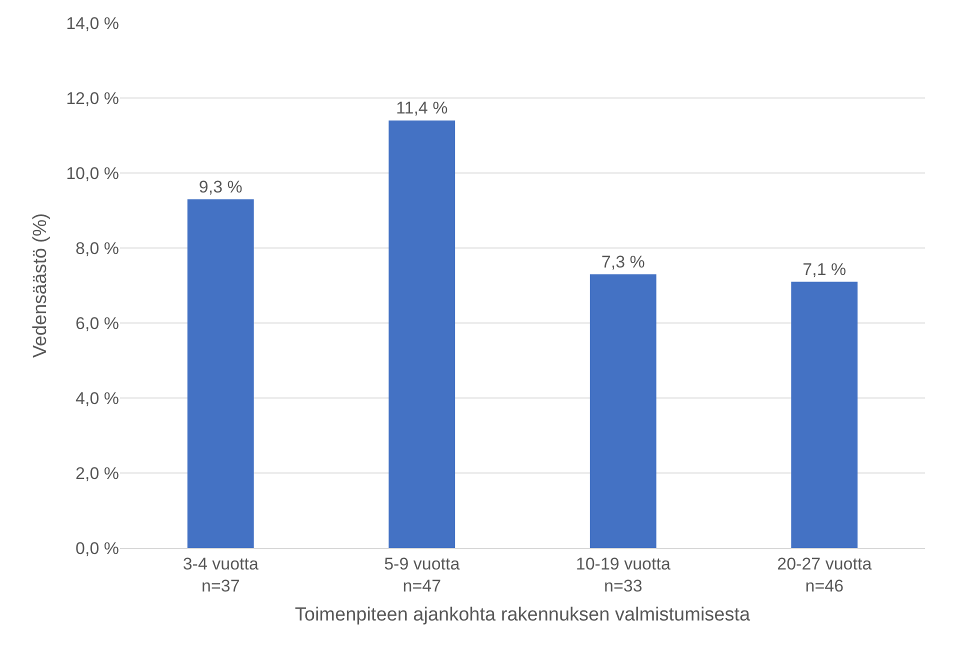  Describe the element at coordinates (220, 575) in the screenshot. I see `x-tick-label: 3-4 vuotta n=37` at that location.